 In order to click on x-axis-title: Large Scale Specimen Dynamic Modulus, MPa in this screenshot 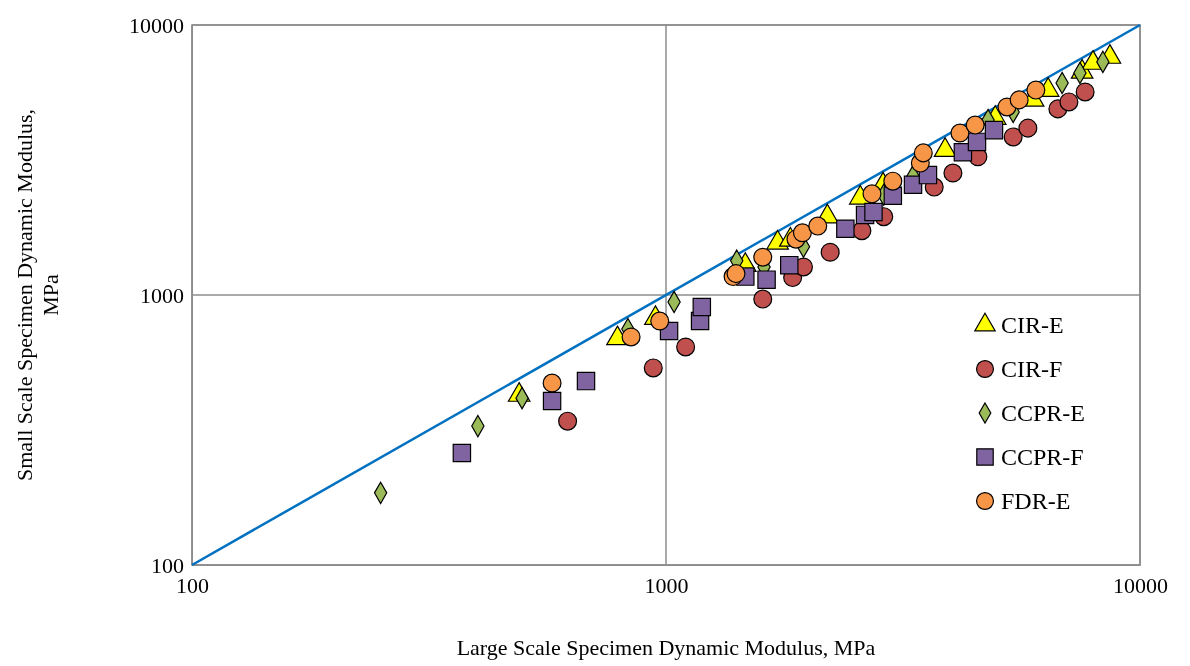, I will do `click(666, 647)`.